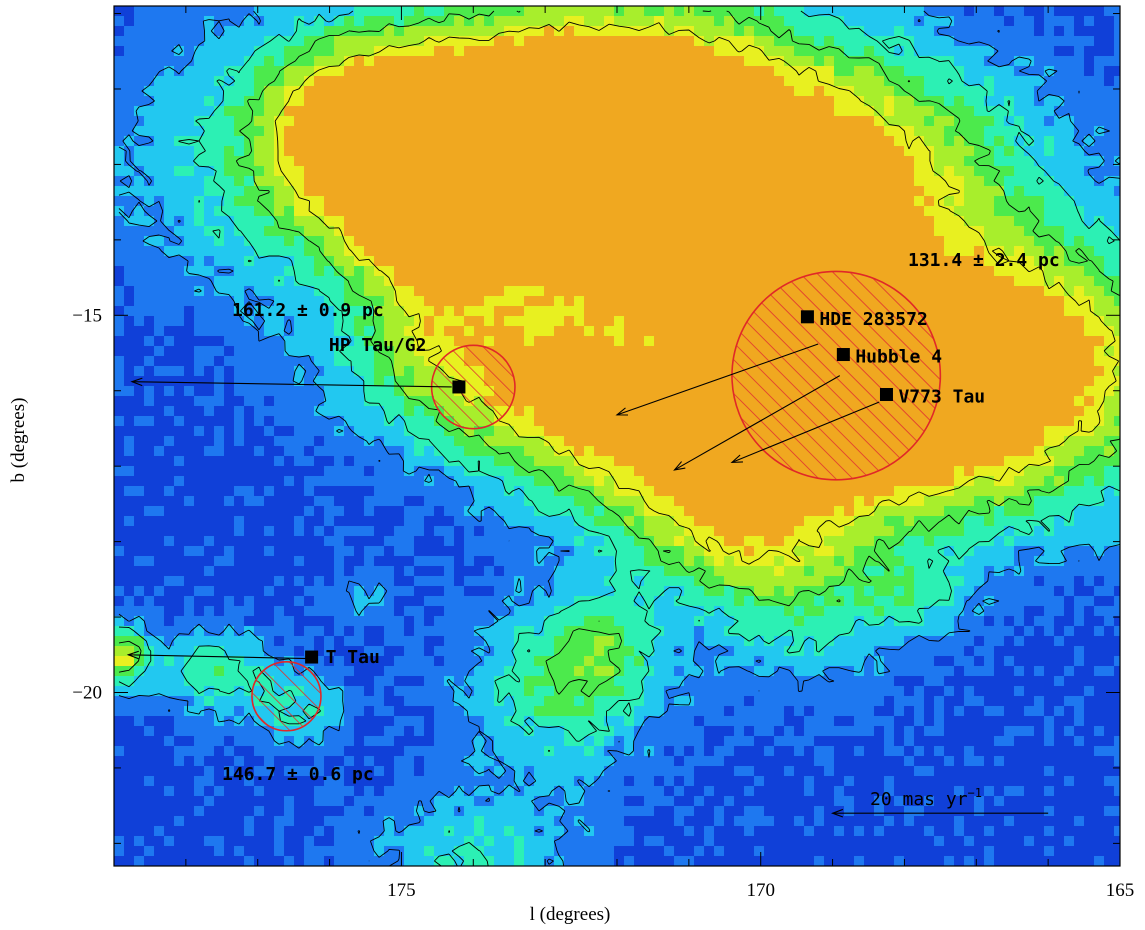 The width and height of the screenshot is (1145, 930). Describe the element at coordinates (353, 657) in the screenshot. I see `star-label: T Tau` at that location.